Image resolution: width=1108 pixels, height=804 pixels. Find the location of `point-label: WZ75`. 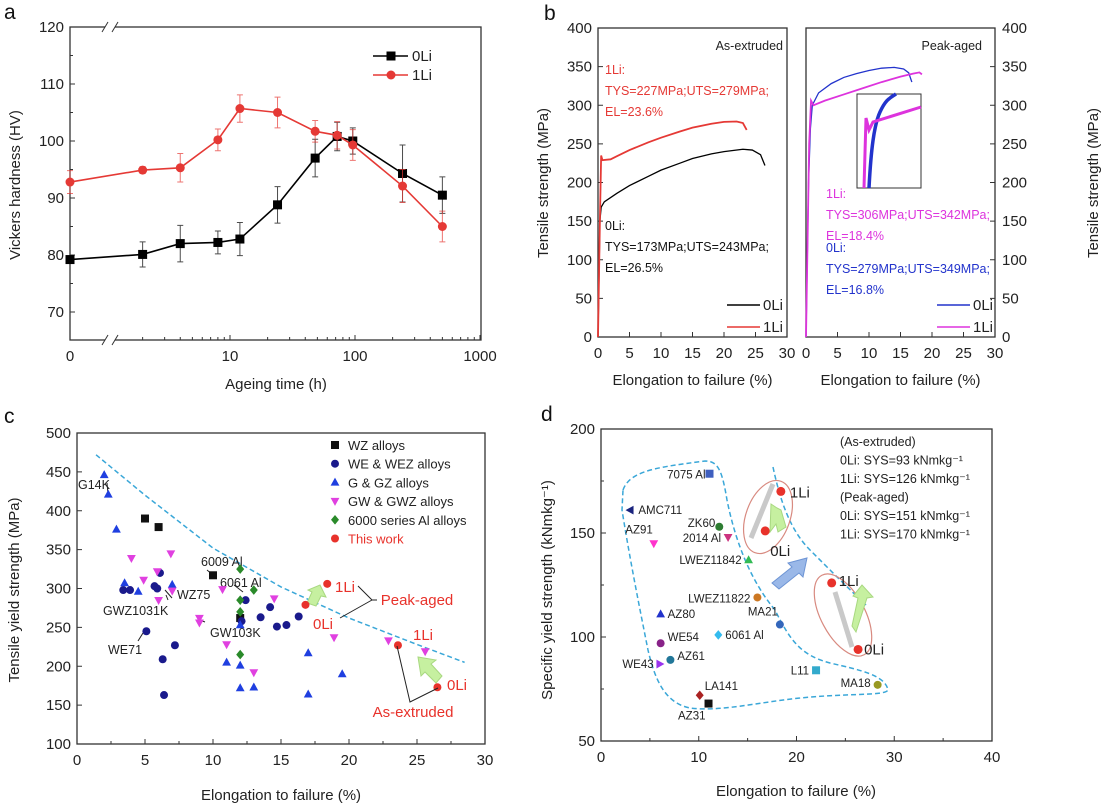

point-label: WZ75 is located at coordinates (193, 595).